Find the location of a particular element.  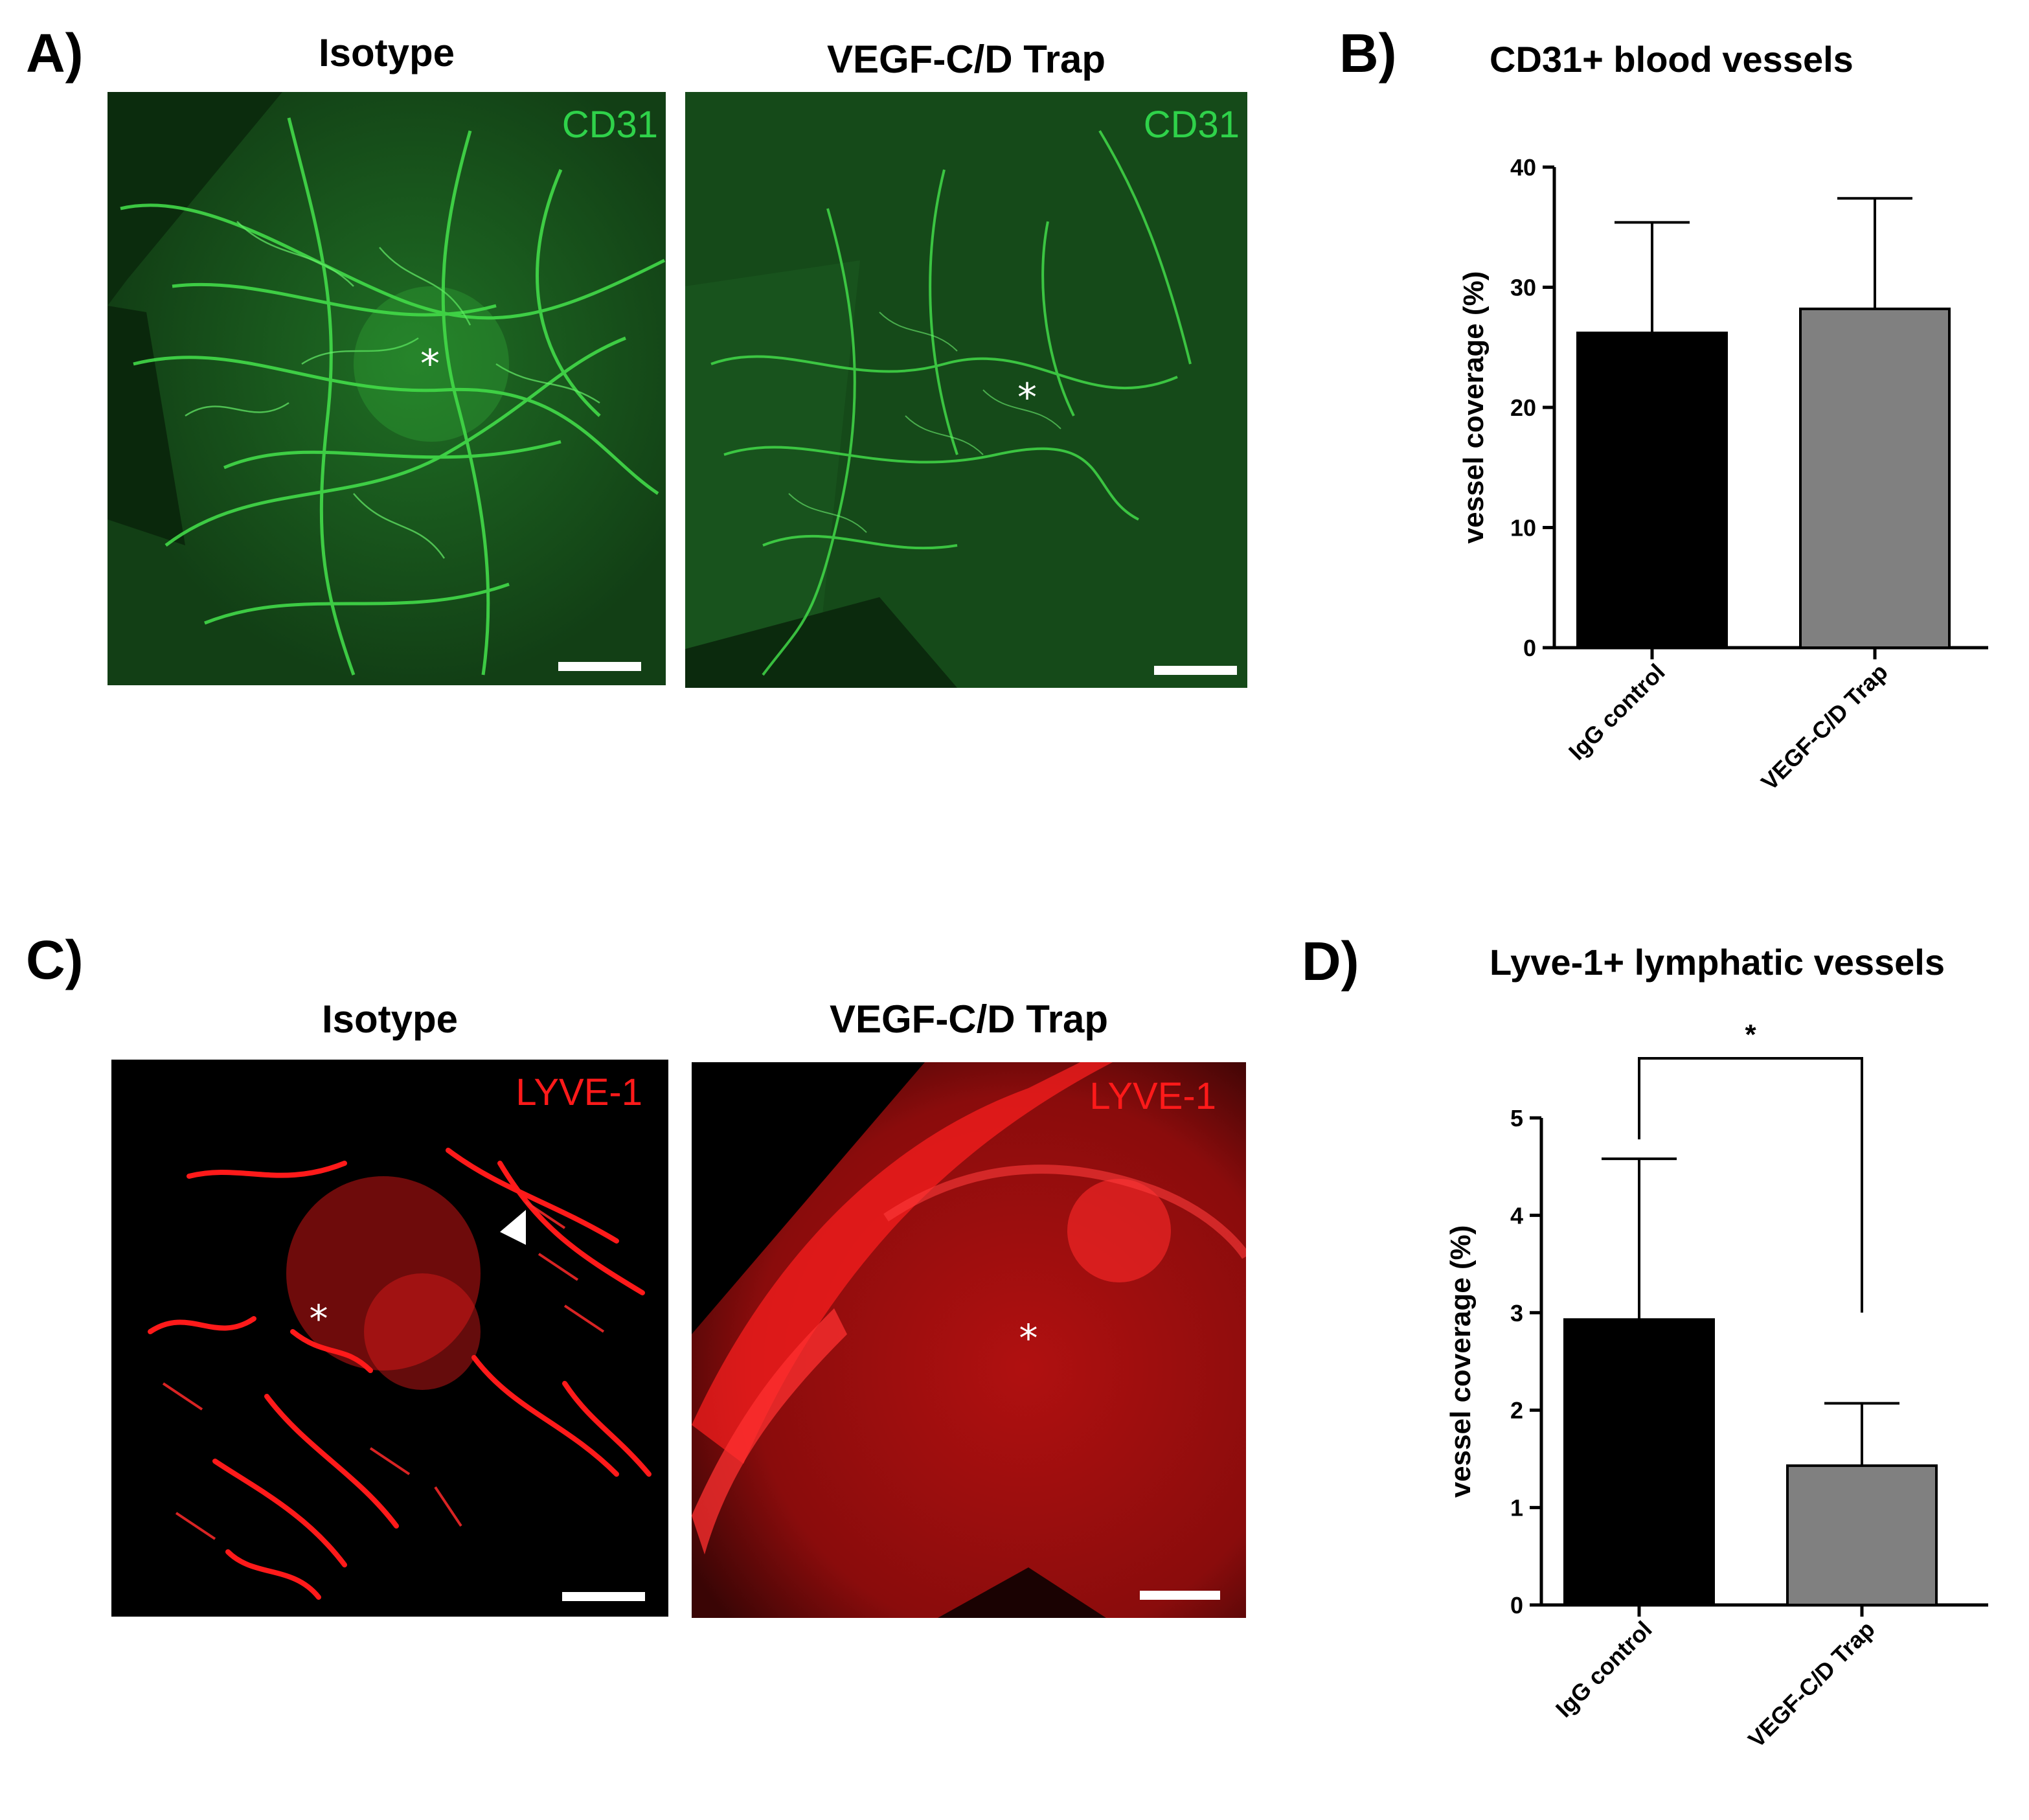

y-tick-label: 3 is located at coordinates (1517, 1313).